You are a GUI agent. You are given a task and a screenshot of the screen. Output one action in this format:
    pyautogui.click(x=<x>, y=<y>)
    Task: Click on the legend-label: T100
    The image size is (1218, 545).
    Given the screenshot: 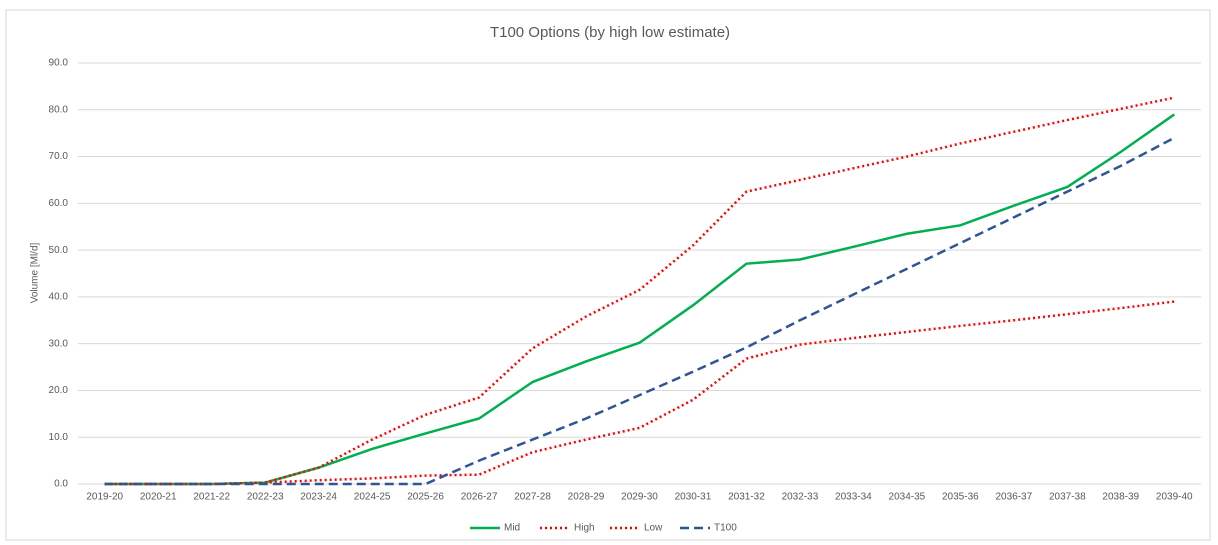 What is the action you would take?
    pyautogui.click(x=725, y=528)
    